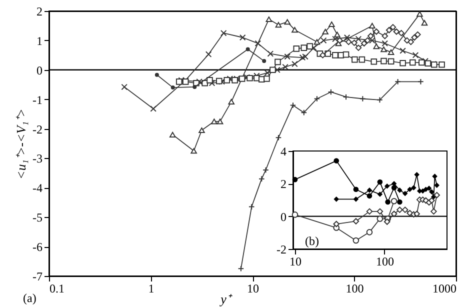  What do you see at coordinates (57, 289) in the screenshot?
I see `x-tick-label: 0.1` at bounding box center [57, 289].